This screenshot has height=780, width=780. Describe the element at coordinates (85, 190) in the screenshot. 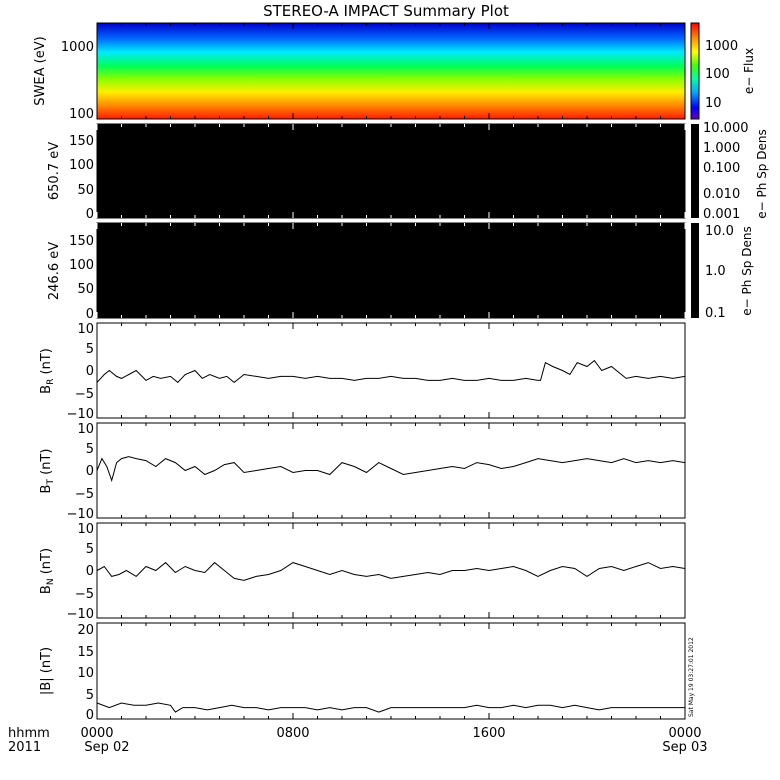

I see `pad-650-ytick-50: 50` at that location.